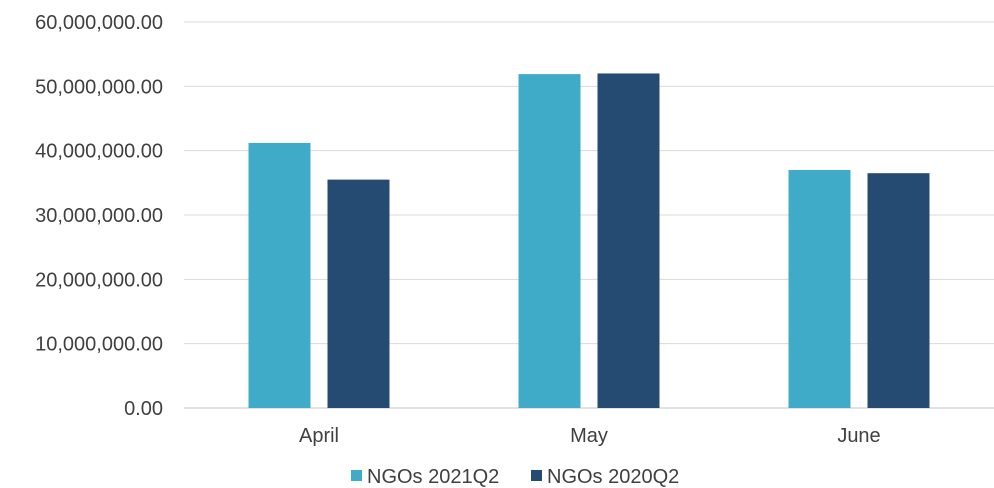 This screenshot has width=994, height=488. I want to click on y-tick-label: 40,000,000.00, so click(99, 152).